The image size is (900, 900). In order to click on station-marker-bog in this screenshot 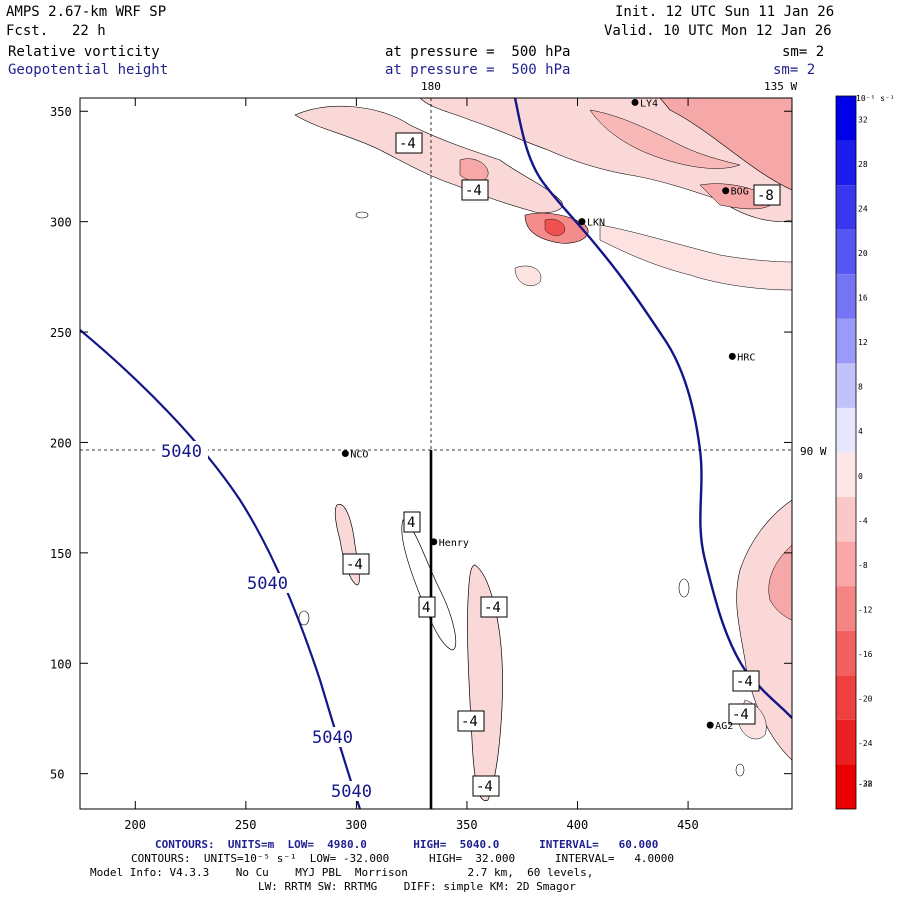, I will do `click(726, 191)`.